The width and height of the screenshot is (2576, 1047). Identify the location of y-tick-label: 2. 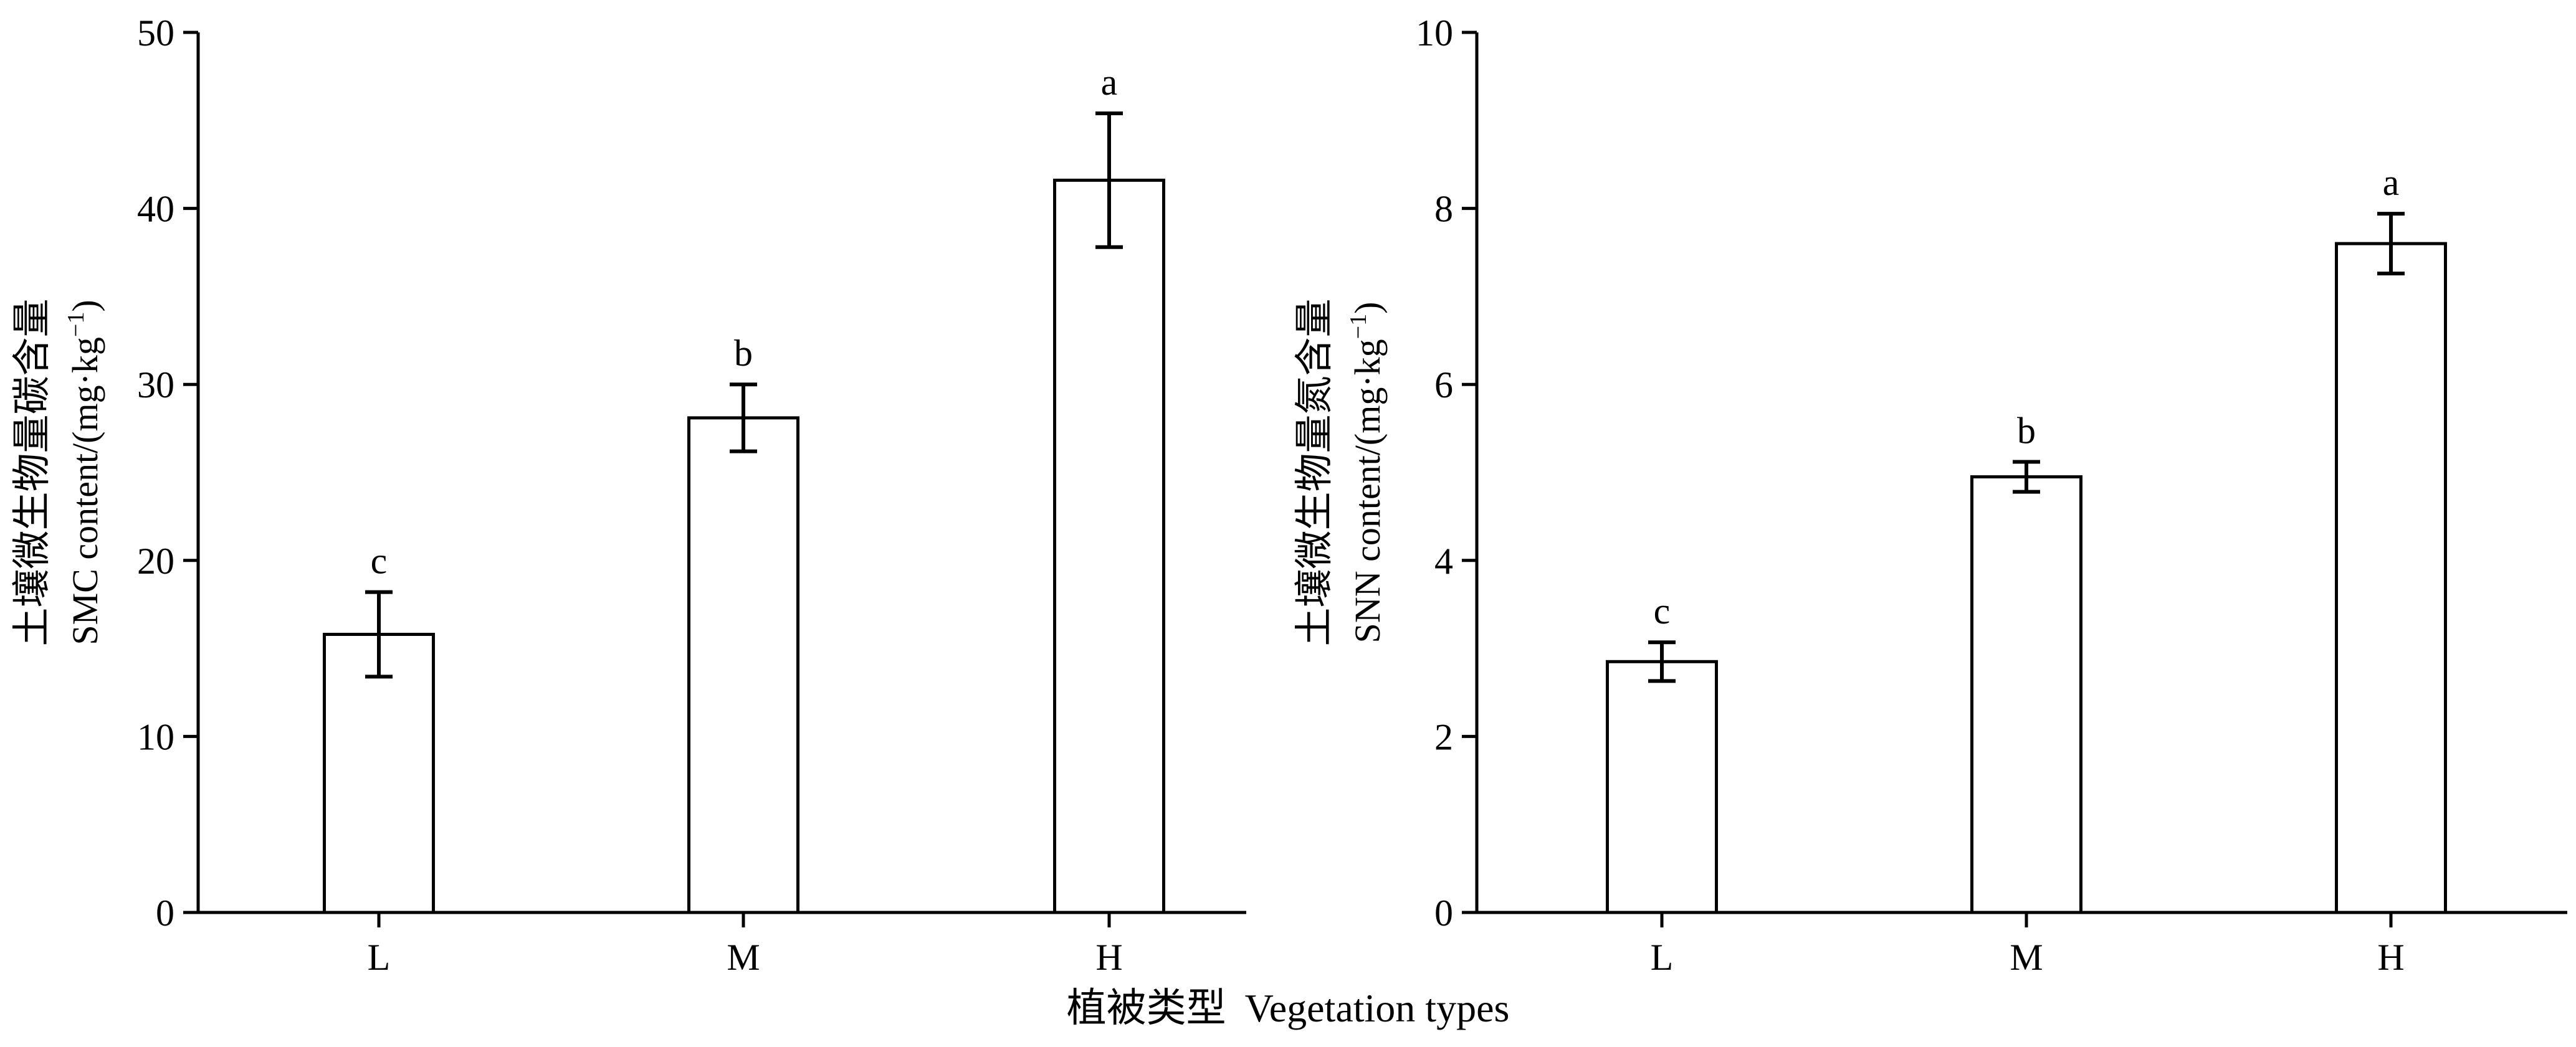
(1444, 737).